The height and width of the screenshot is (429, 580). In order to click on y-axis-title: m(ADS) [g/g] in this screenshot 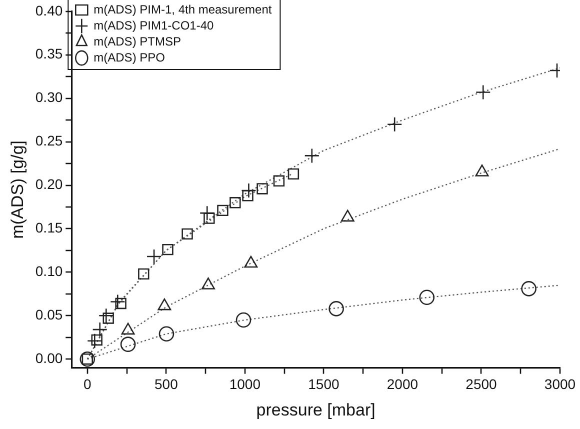, I will do `click(17, 189)`.